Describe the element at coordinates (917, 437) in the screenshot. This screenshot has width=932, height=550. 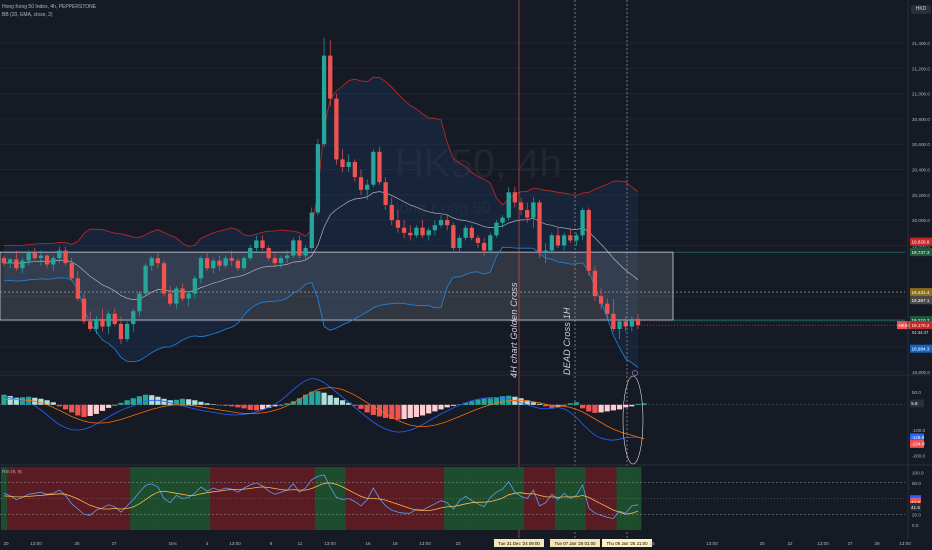
I see `macd-tag-label: -128.8` at that location.